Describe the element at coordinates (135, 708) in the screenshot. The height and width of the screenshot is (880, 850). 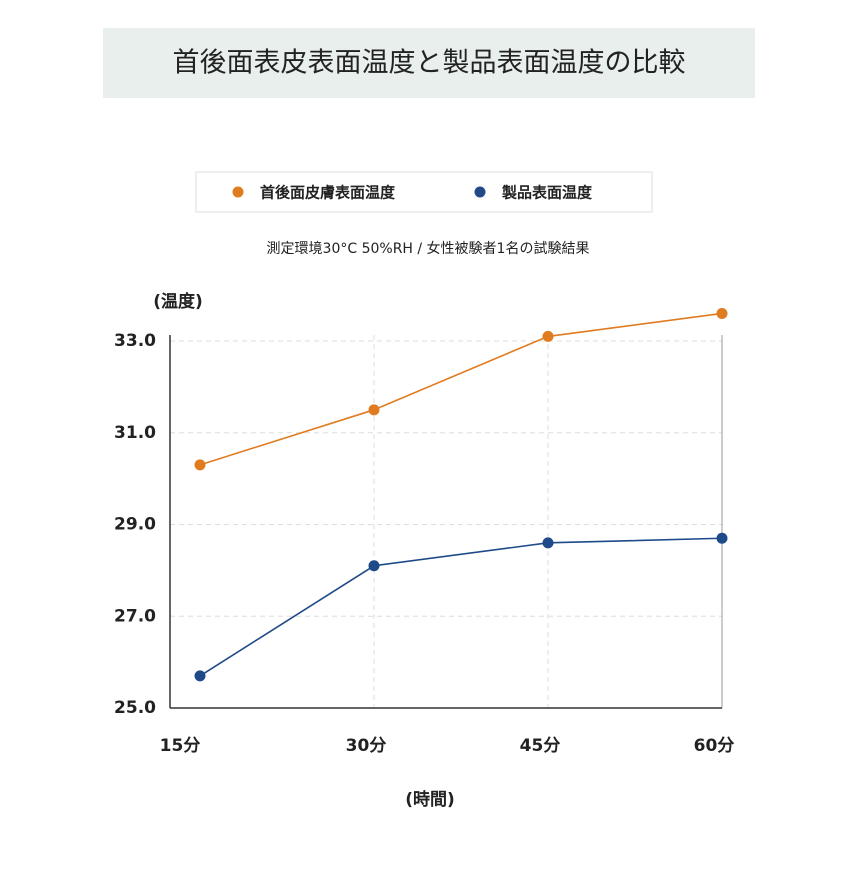
I see `y-tick-label: 25.0` at that location.